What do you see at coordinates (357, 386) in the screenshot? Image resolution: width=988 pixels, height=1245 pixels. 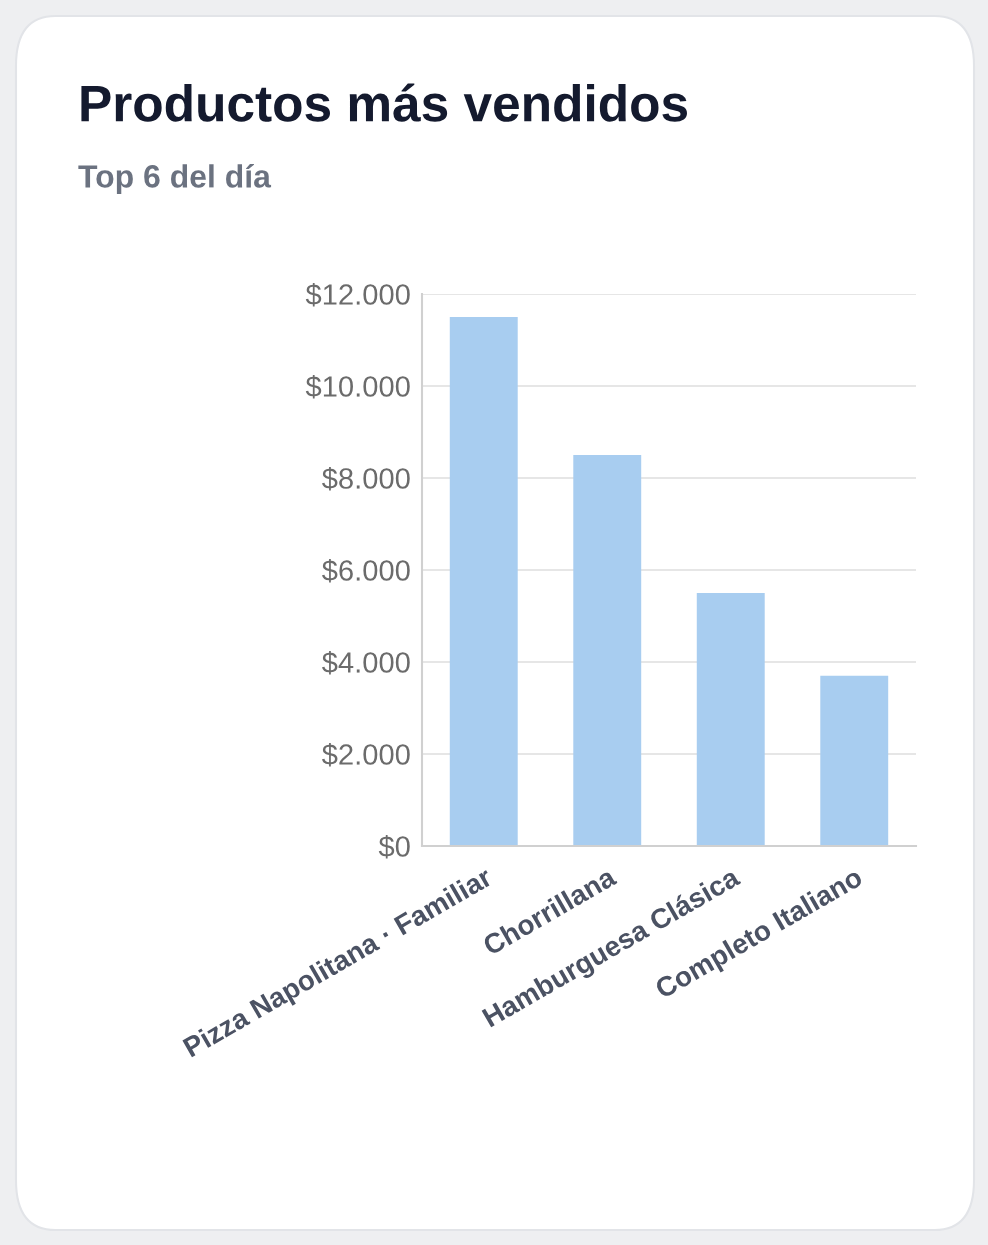 I see `y-tick-label: $10.000` at bounding box center [357, 386].